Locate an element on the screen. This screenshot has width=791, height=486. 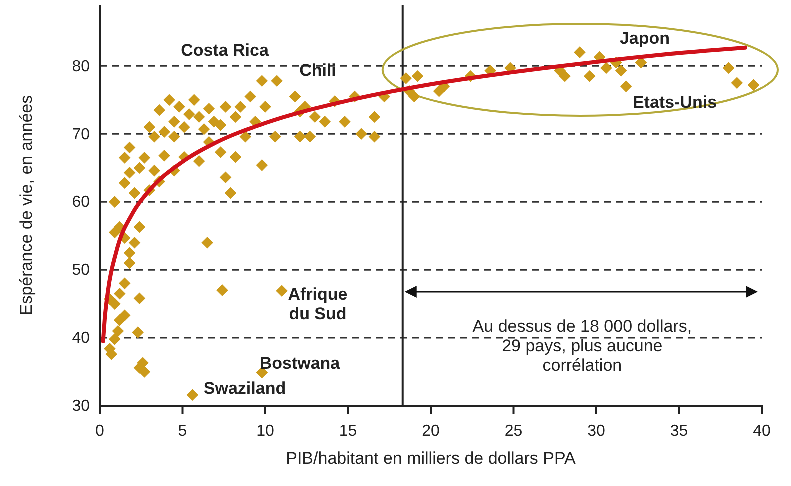
annotation: Bostwana is located at coordinates (300, 364).